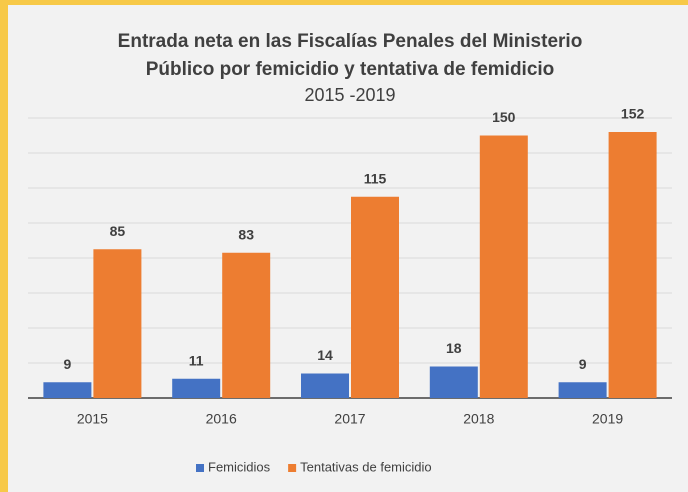 This screenshot has height=492, width=688. I want to click on data-label: 18, so click(454, 348).